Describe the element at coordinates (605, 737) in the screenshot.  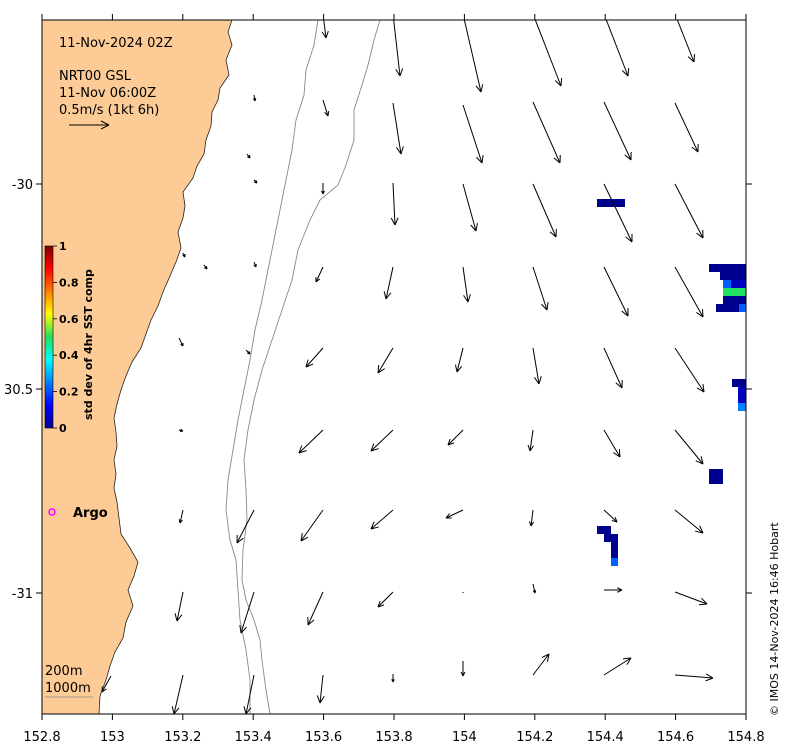
I see `x-tick-label: 154.4` at that location.